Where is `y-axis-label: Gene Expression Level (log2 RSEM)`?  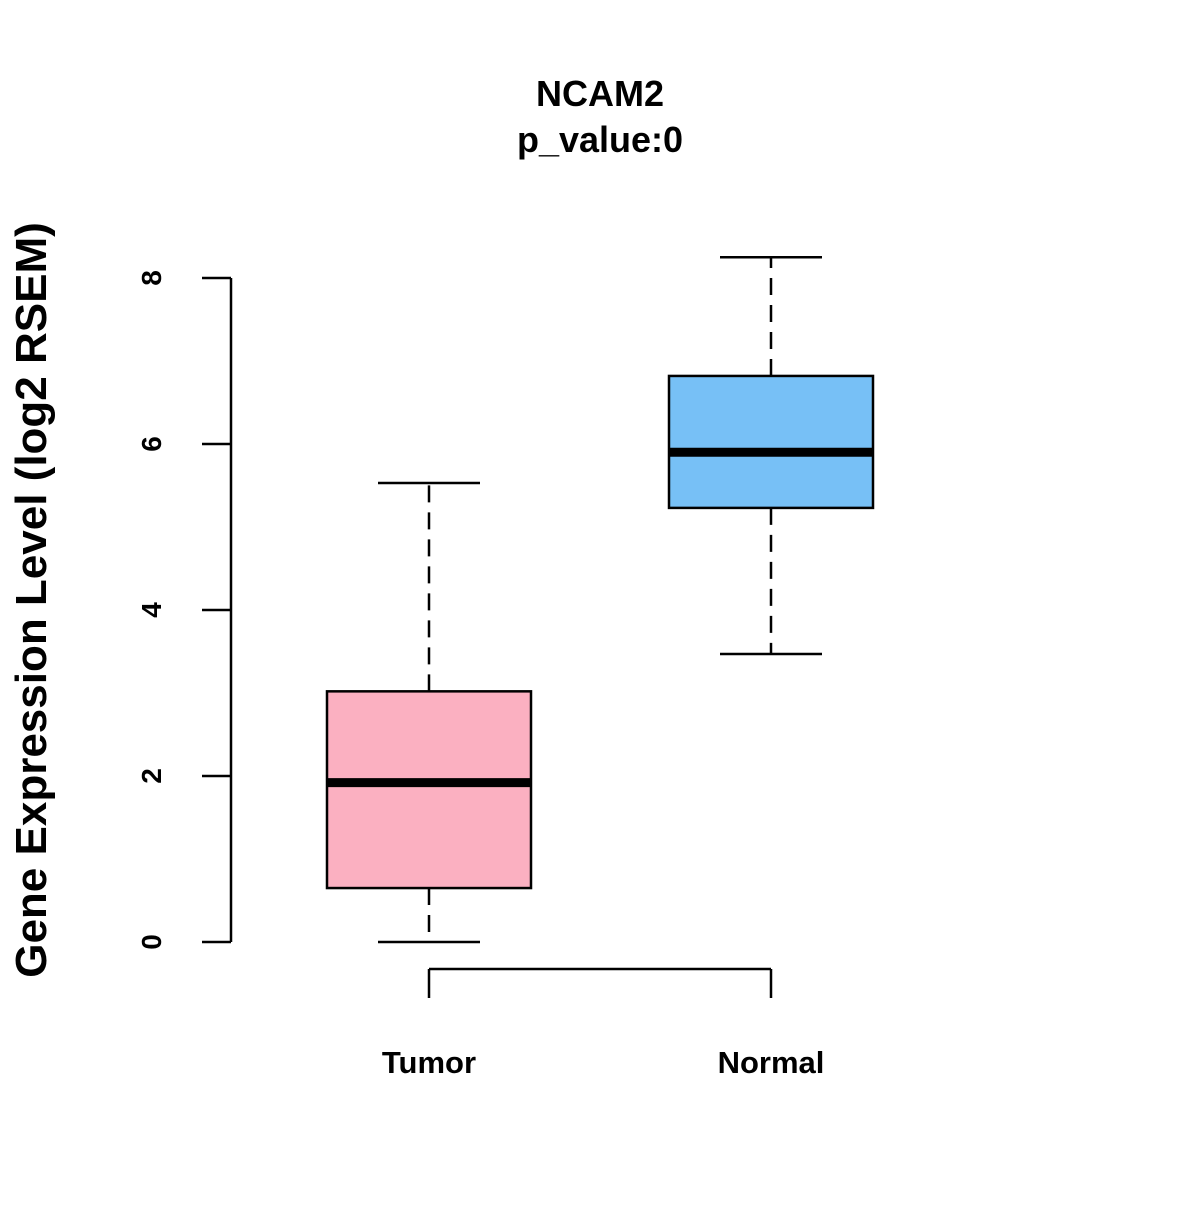
y-axis-label: Gene Expression Level (log2 RSEM) is located at coordinates (31, 600).